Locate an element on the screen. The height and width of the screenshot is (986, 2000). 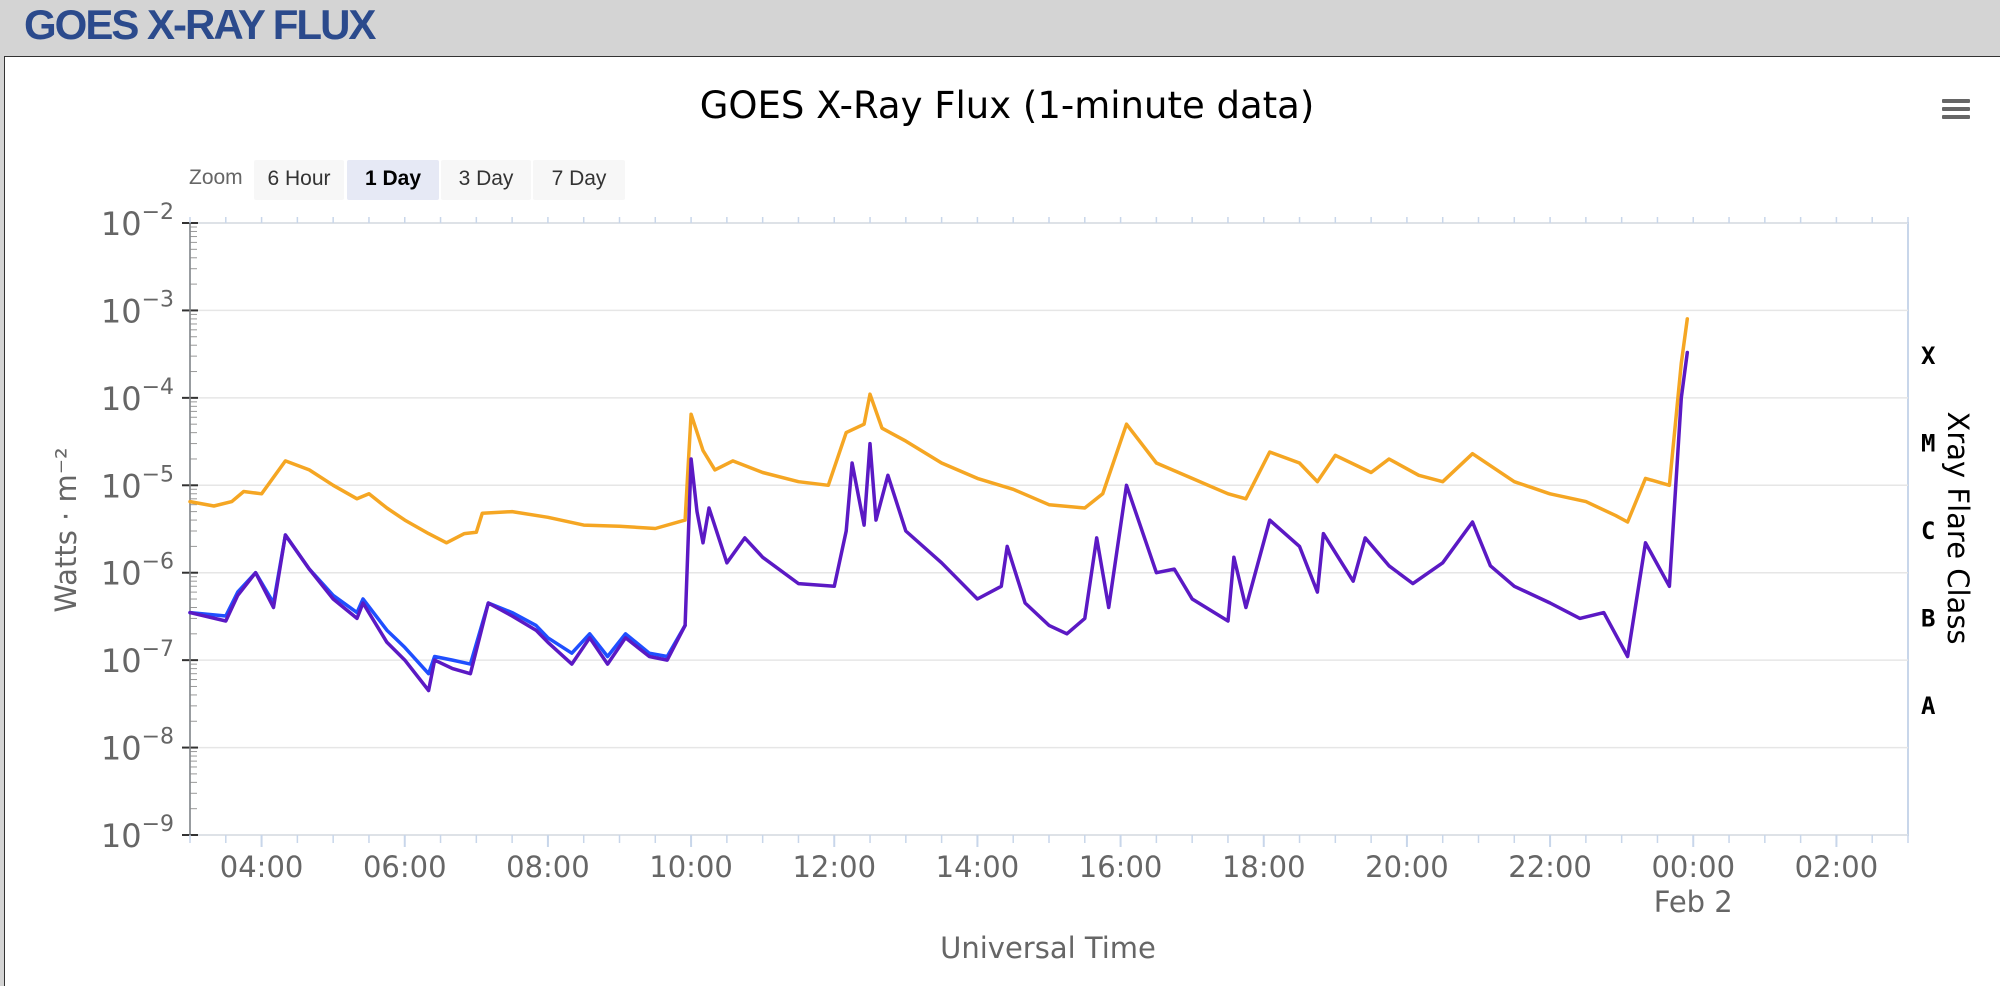
page-header: GOES X-RAY FLUX is located at coordinates (1000, 28).